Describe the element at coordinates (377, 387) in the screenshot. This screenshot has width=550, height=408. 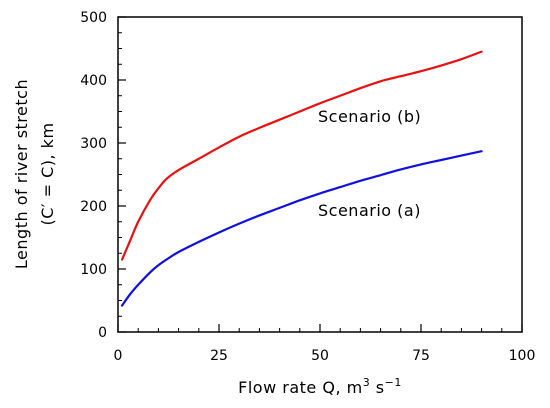
I see `x-axis-unit-mid: s` at that location.